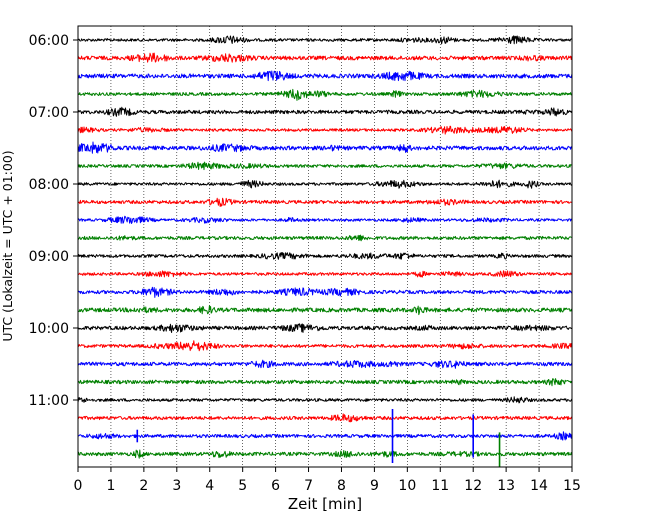 This screenshot has width=650, height=520. I want to click on x-tick-label: 4, so click(209, 486).